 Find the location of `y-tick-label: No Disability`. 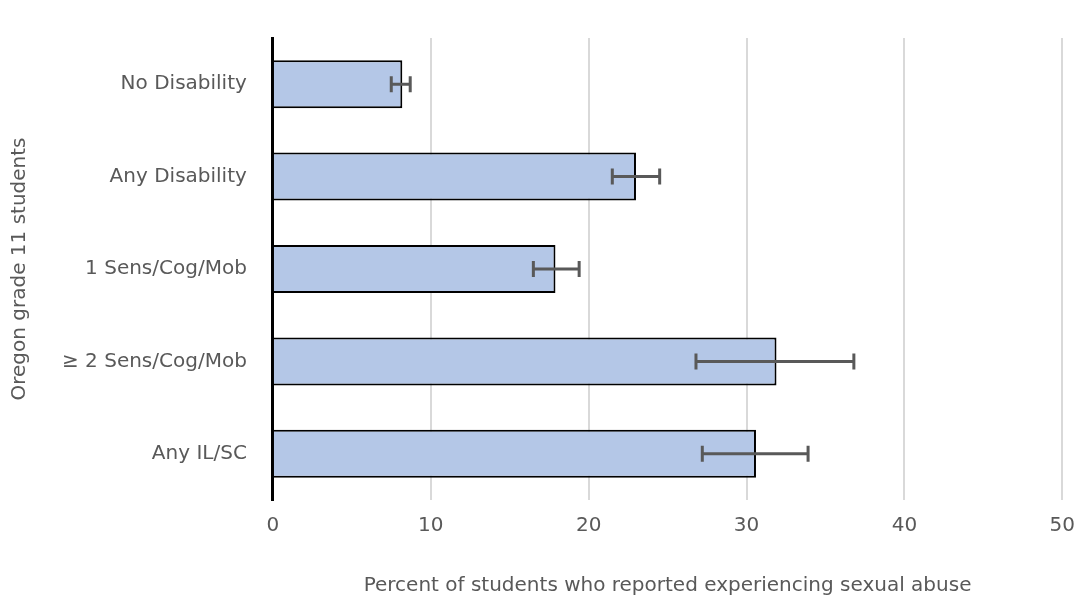

y-tick-label: No Disability is located at coordinates (184, 82).